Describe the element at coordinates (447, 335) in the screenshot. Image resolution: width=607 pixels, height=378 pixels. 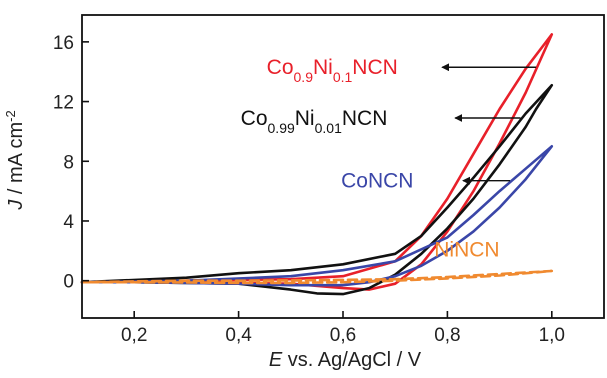
I see `x-tick-label: 0,8` at that location.